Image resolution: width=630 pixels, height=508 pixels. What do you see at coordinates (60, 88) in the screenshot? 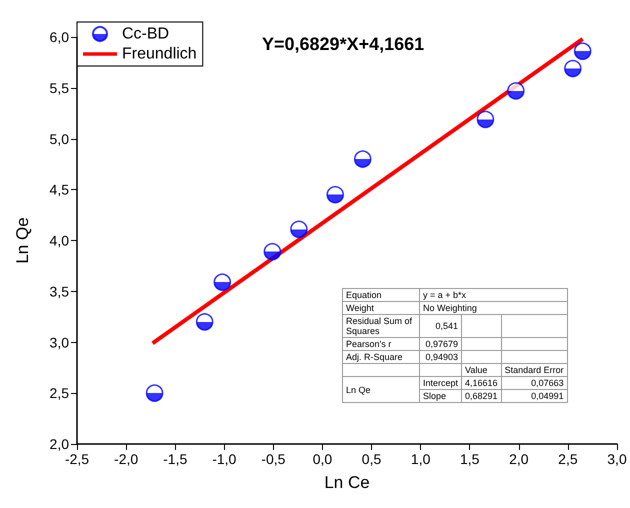
I see `y-tick-label: 5,5` at bounding box center [60, 88].